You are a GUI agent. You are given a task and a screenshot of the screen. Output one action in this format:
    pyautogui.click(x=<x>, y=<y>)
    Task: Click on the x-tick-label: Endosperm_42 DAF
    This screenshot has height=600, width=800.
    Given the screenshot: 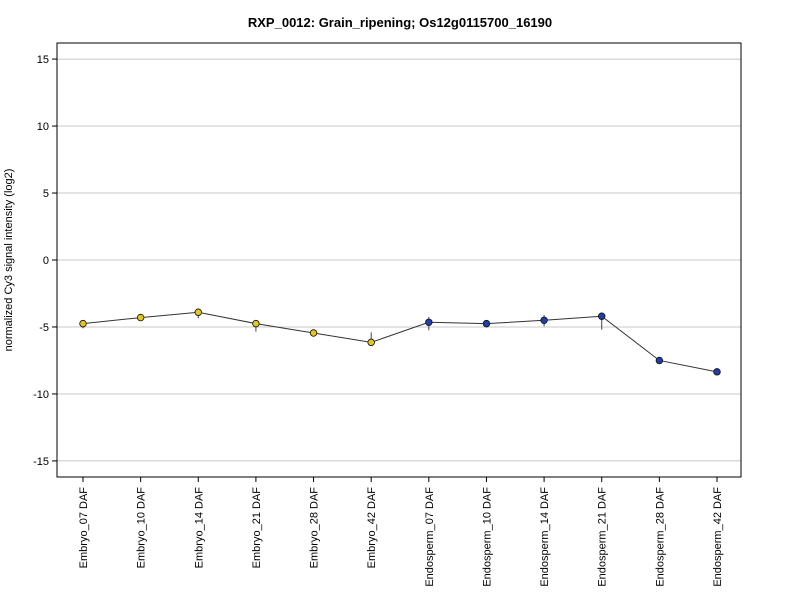 What is the action you would take?
    pyautogui.click(x=718, y=537)
    